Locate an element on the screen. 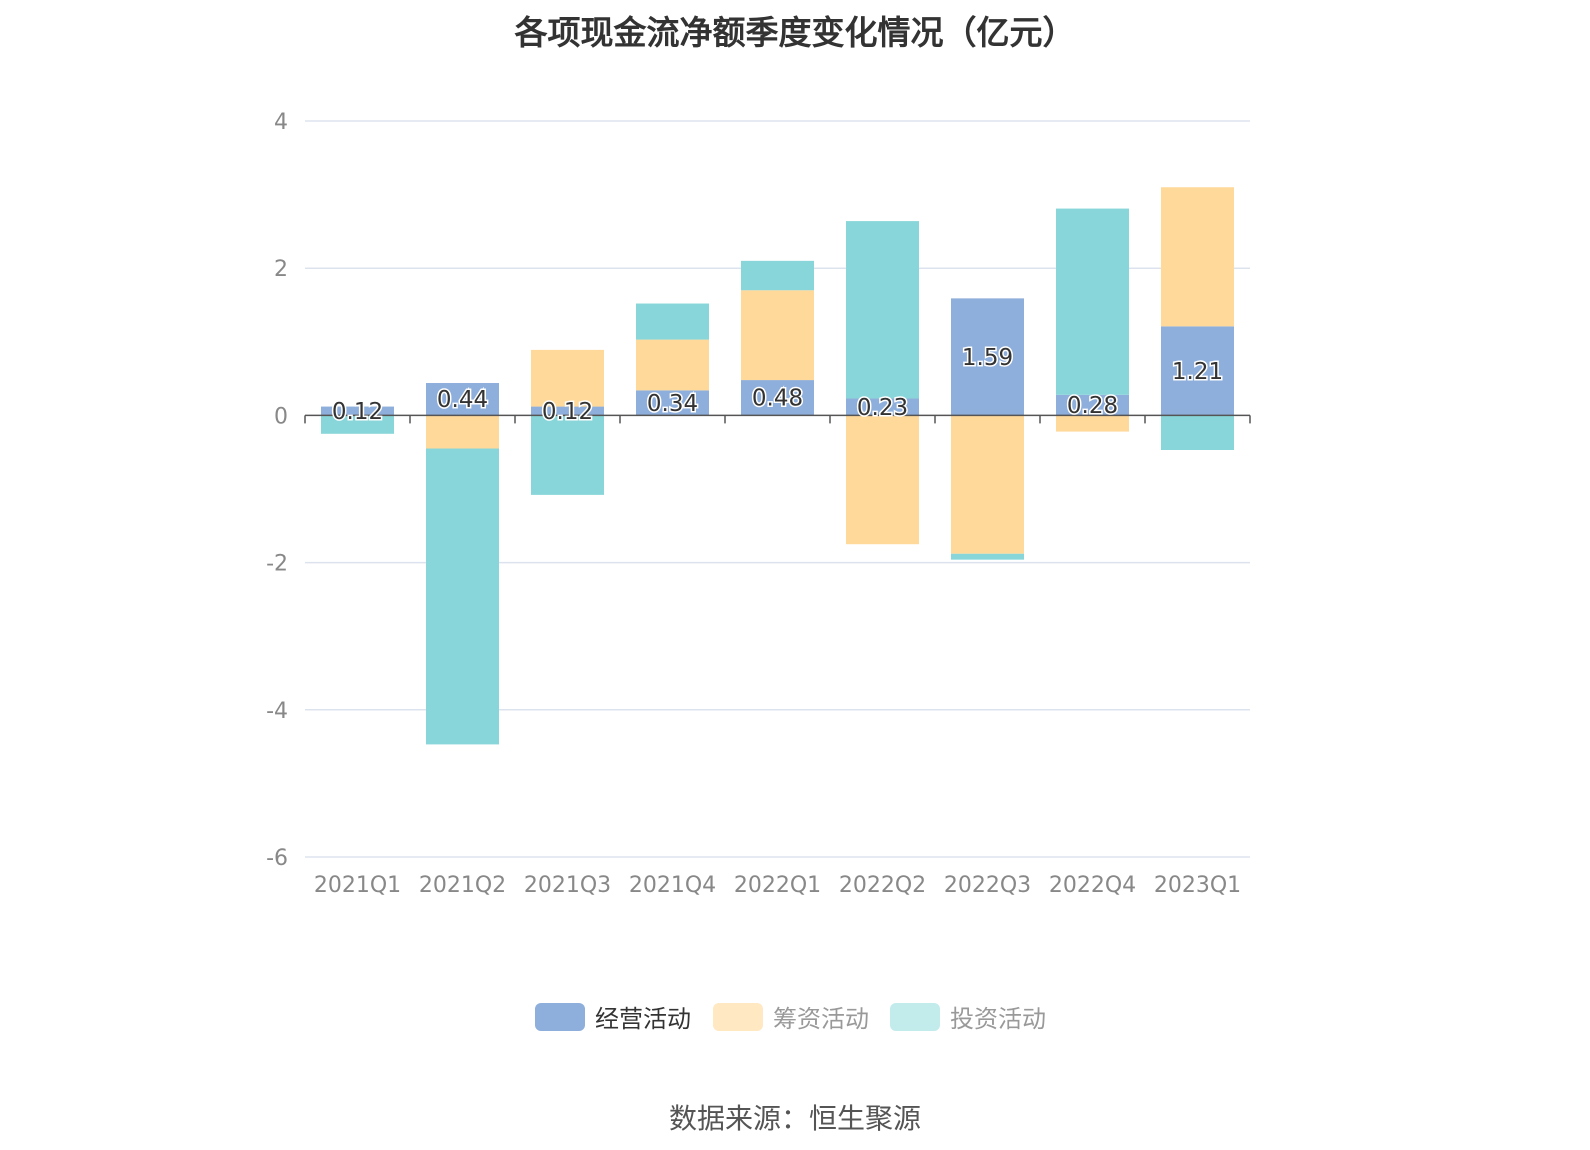 This screenshot has width=1590, height=1150. x-tick-label: 2021Q4 is located at coordinates (672, 885).